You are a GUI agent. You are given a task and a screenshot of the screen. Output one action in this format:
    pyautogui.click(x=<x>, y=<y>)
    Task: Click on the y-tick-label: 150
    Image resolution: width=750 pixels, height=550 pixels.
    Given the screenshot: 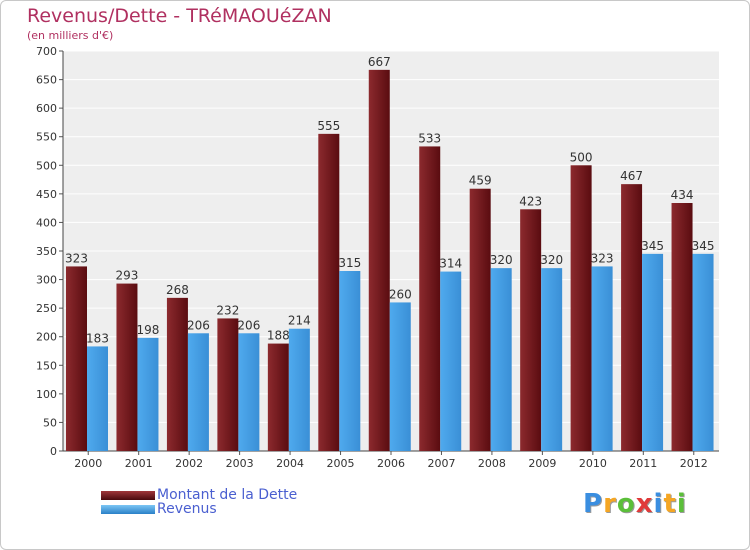 What is the action you would take?
    pyautogui.click(x=46, y=365)
    